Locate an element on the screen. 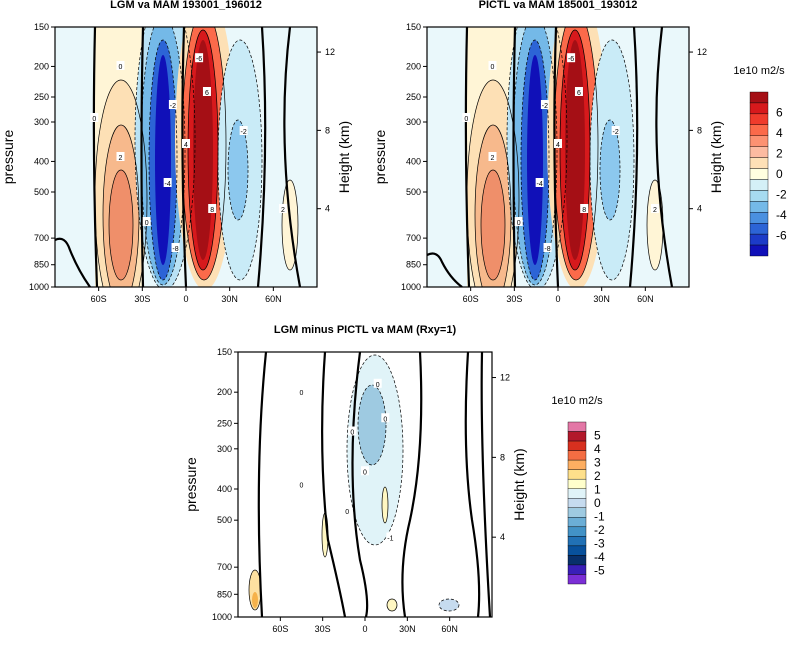 The image size is (797, 648). contour-label: 4 is located at coordinates (558, 145).